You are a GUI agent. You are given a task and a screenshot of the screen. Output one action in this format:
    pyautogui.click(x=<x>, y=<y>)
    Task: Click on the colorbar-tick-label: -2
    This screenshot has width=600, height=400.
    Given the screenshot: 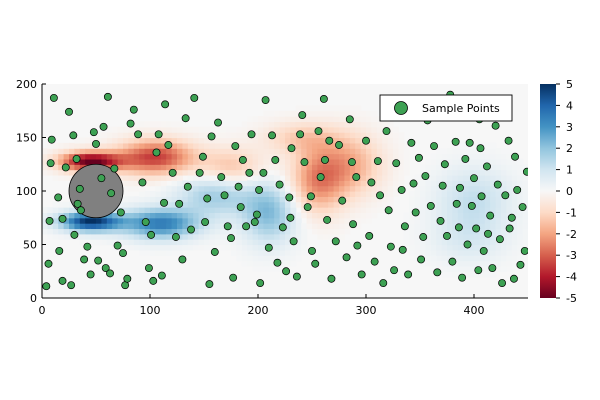 What is the action you would take?
    pyautogui.click(x=571, y=234)
    